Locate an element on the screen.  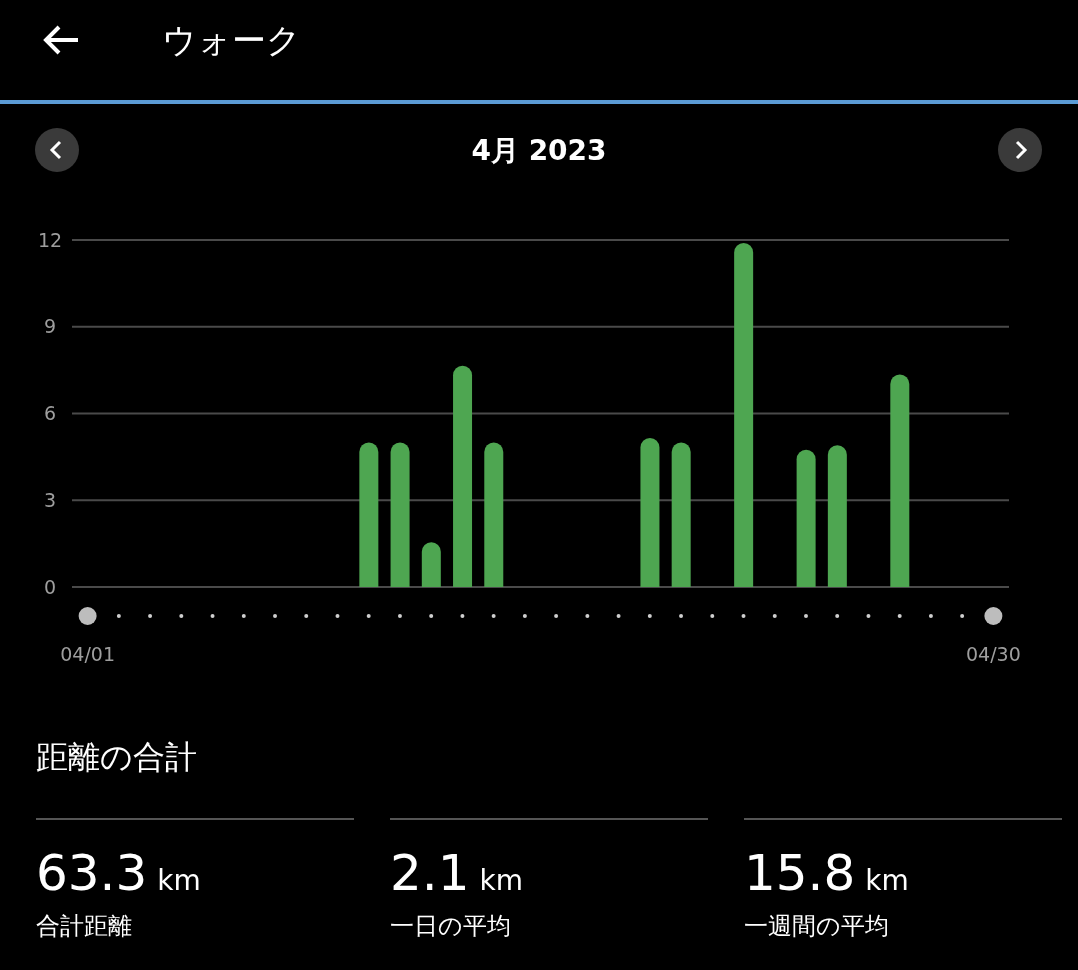
x-tick-label: 04/01 is located at coordinates (87, 654).